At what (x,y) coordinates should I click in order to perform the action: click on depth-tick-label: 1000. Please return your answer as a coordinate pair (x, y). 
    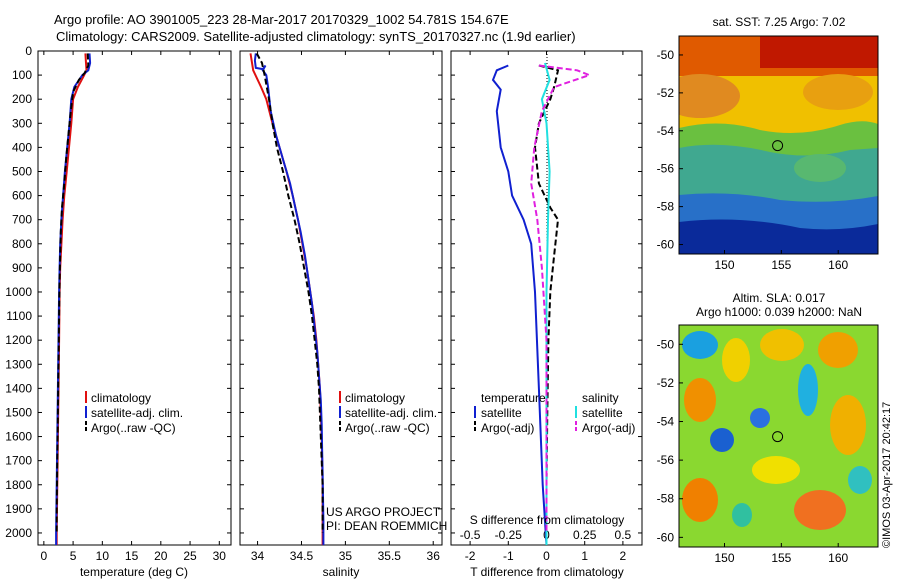
    Looking at the image, I should click on (18, 292).